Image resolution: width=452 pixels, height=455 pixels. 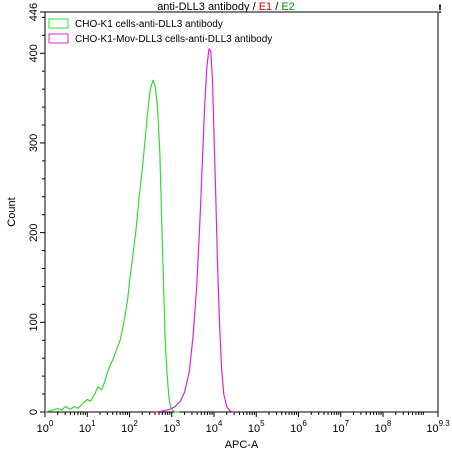 I want to click on x-tick-label: 10⁴, so click(x=214, y=427).